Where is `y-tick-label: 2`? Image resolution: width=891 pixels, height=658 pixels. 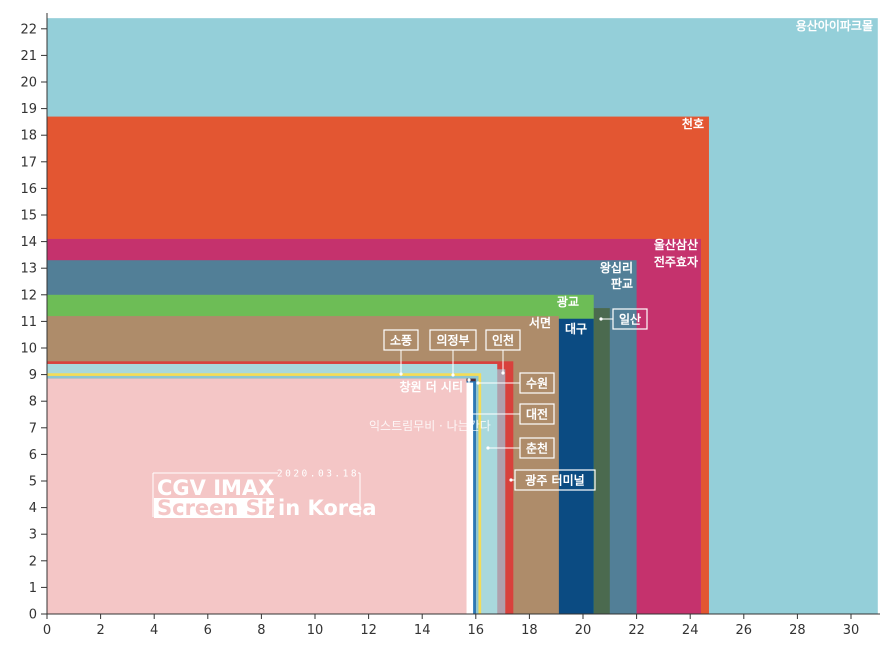 y-tick-label: 2 is located at coordinates (33, 561).